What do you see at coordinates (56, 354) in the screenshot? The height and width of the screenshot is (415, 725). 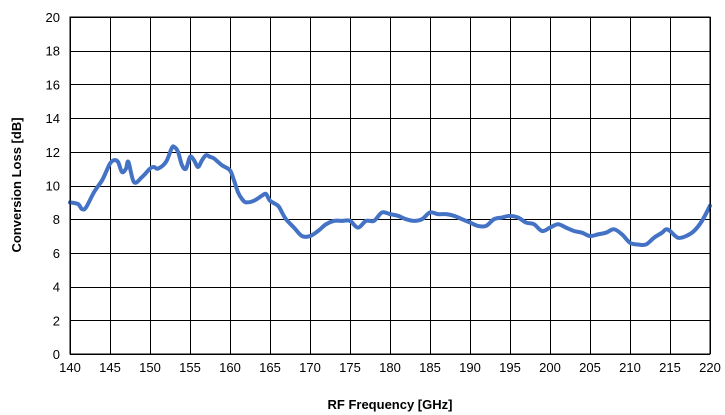 I see `y-tick-label: 0` at bounding box center [56, 354].